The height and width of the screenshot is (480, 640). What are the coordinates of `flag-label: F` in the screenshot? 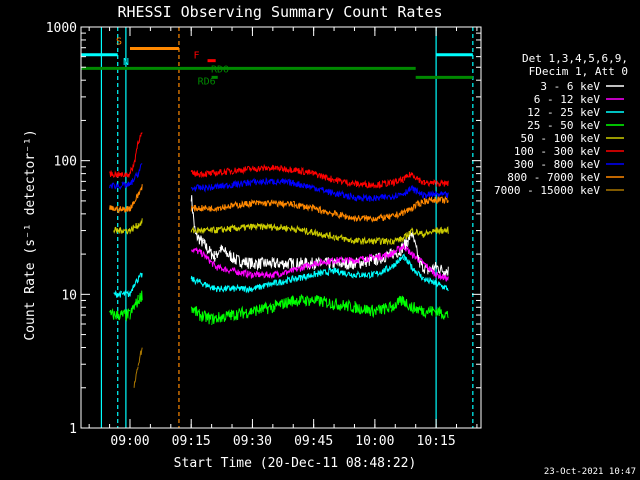 It's located at (197, 56).